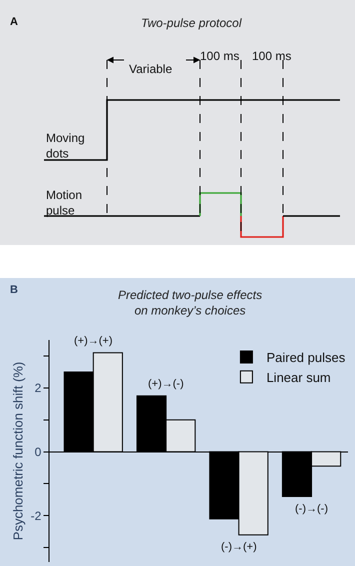  I want to click on y-tick-label: -2, so click(36, 515).